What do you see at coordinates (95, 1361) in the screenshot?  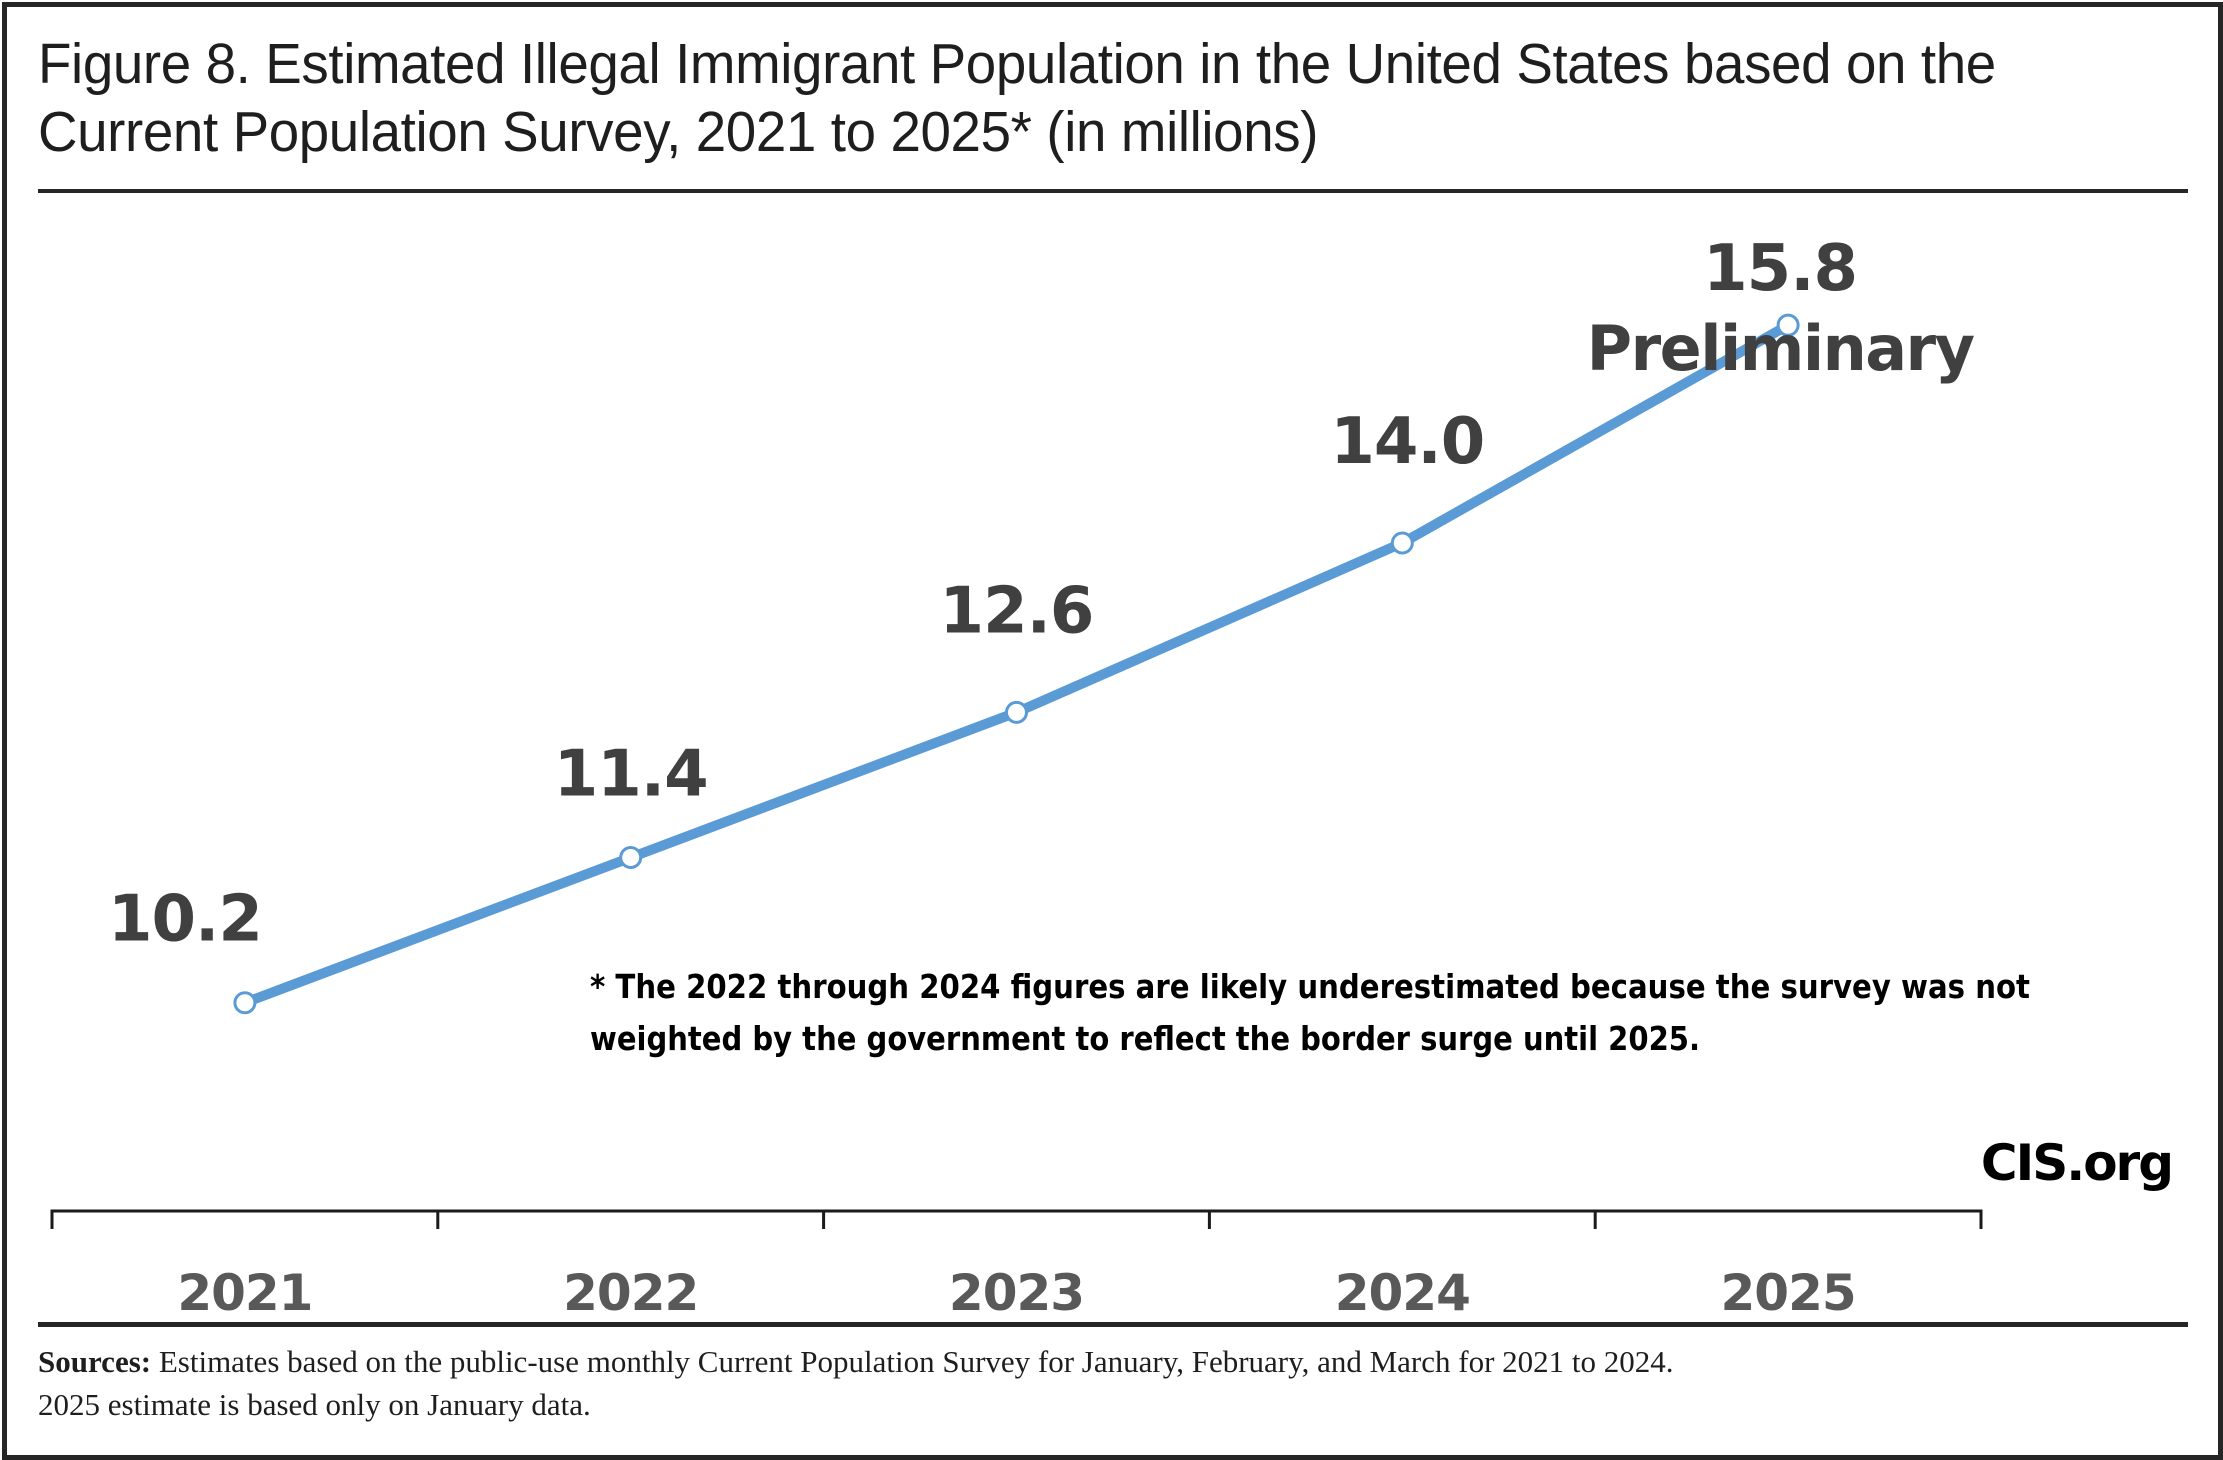 I see `sources-label: Sources:` at bounding box center [95, 1361].